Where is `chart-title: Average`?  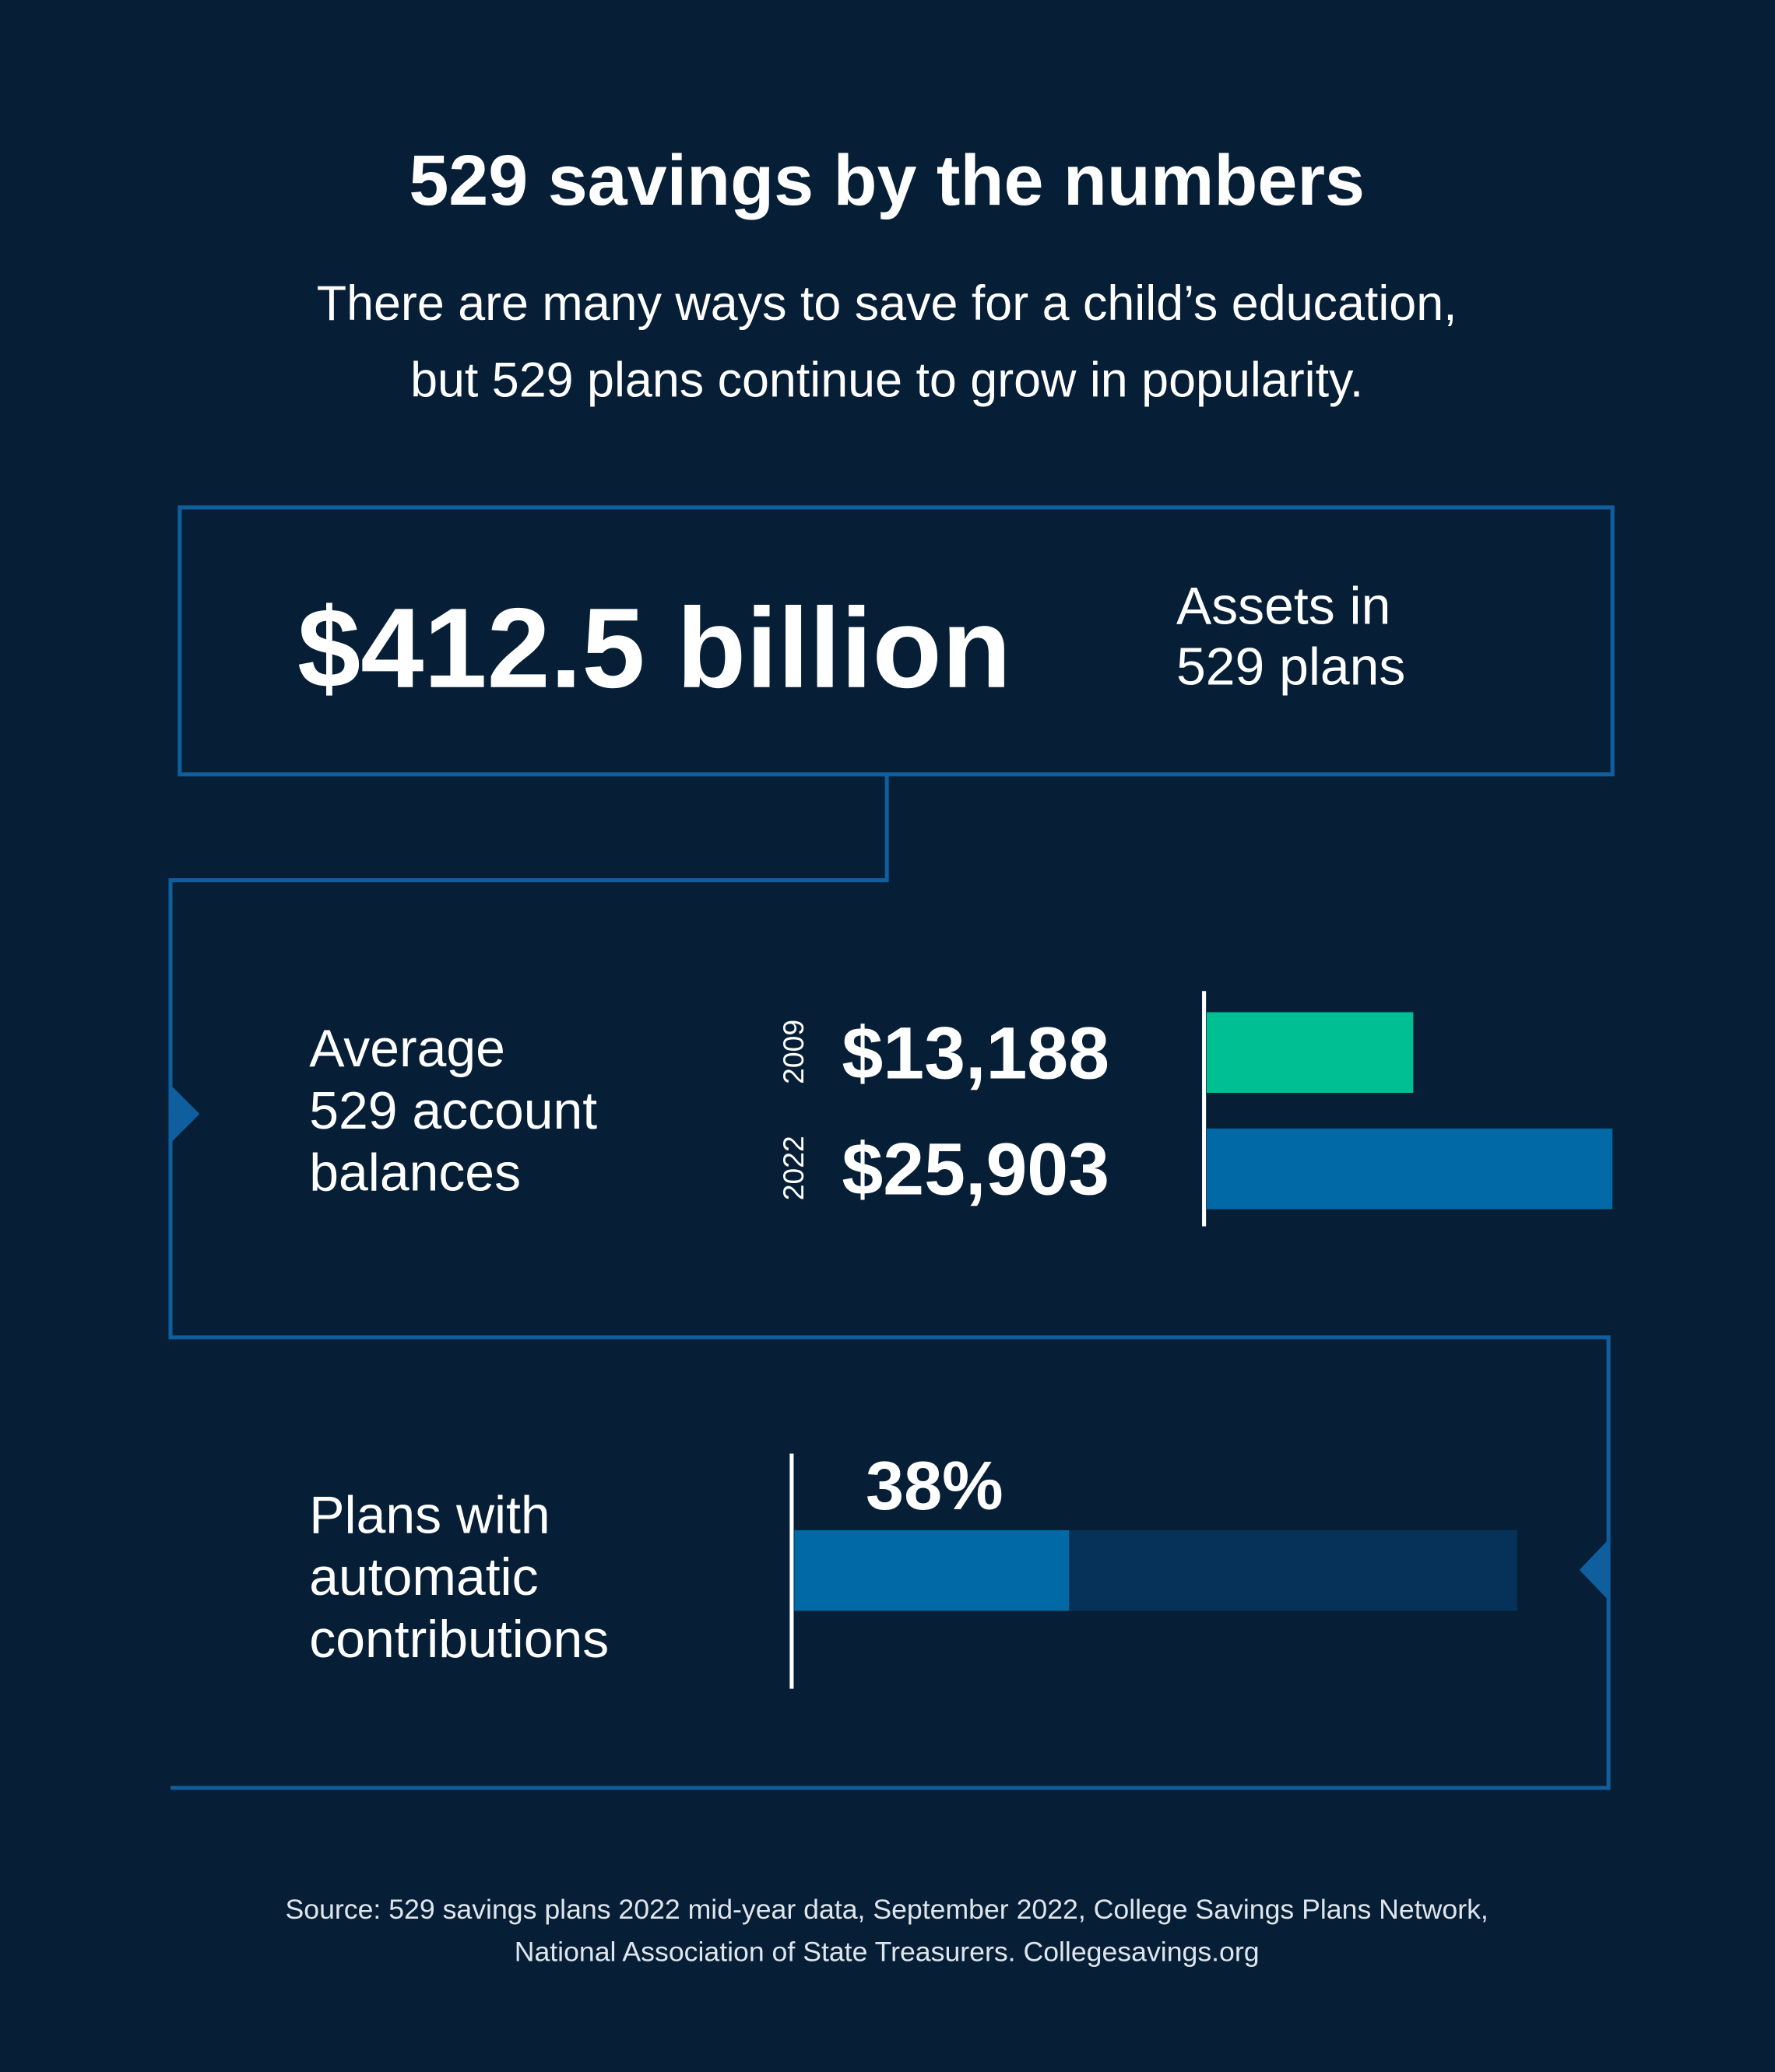
chart-title: Average is located at coordinates (407, 1049).